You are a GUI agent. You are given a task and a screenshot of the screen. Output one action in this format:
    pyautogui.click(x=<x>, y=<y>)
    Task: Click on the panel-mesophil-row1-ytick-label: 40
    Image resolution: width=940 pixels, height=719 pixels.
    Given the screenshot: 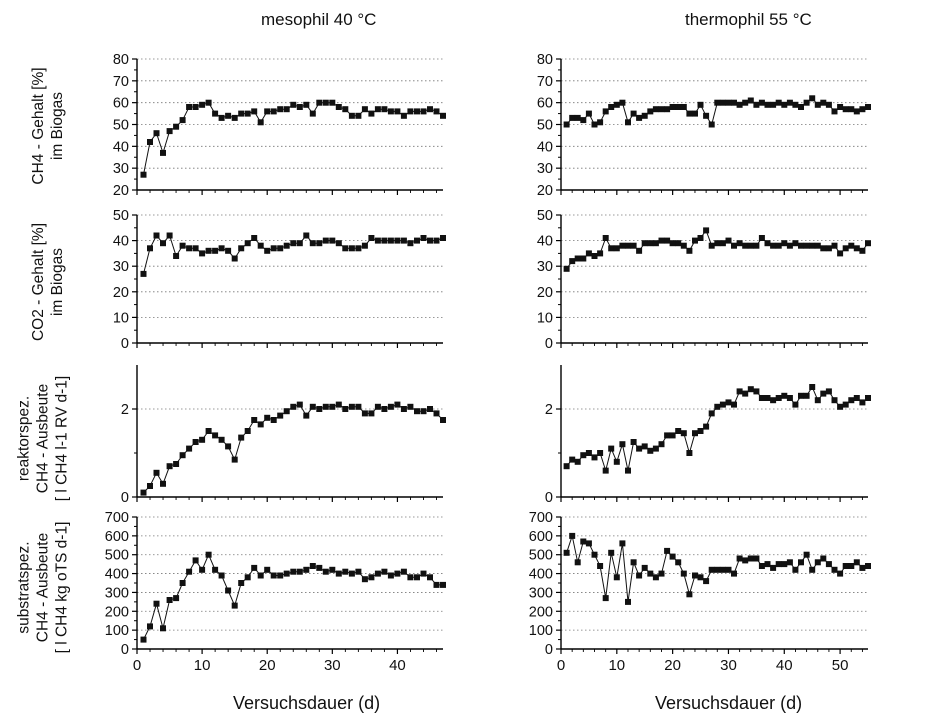 What is the action you would take?
    pyautogui.click(x=121, y=147)
    